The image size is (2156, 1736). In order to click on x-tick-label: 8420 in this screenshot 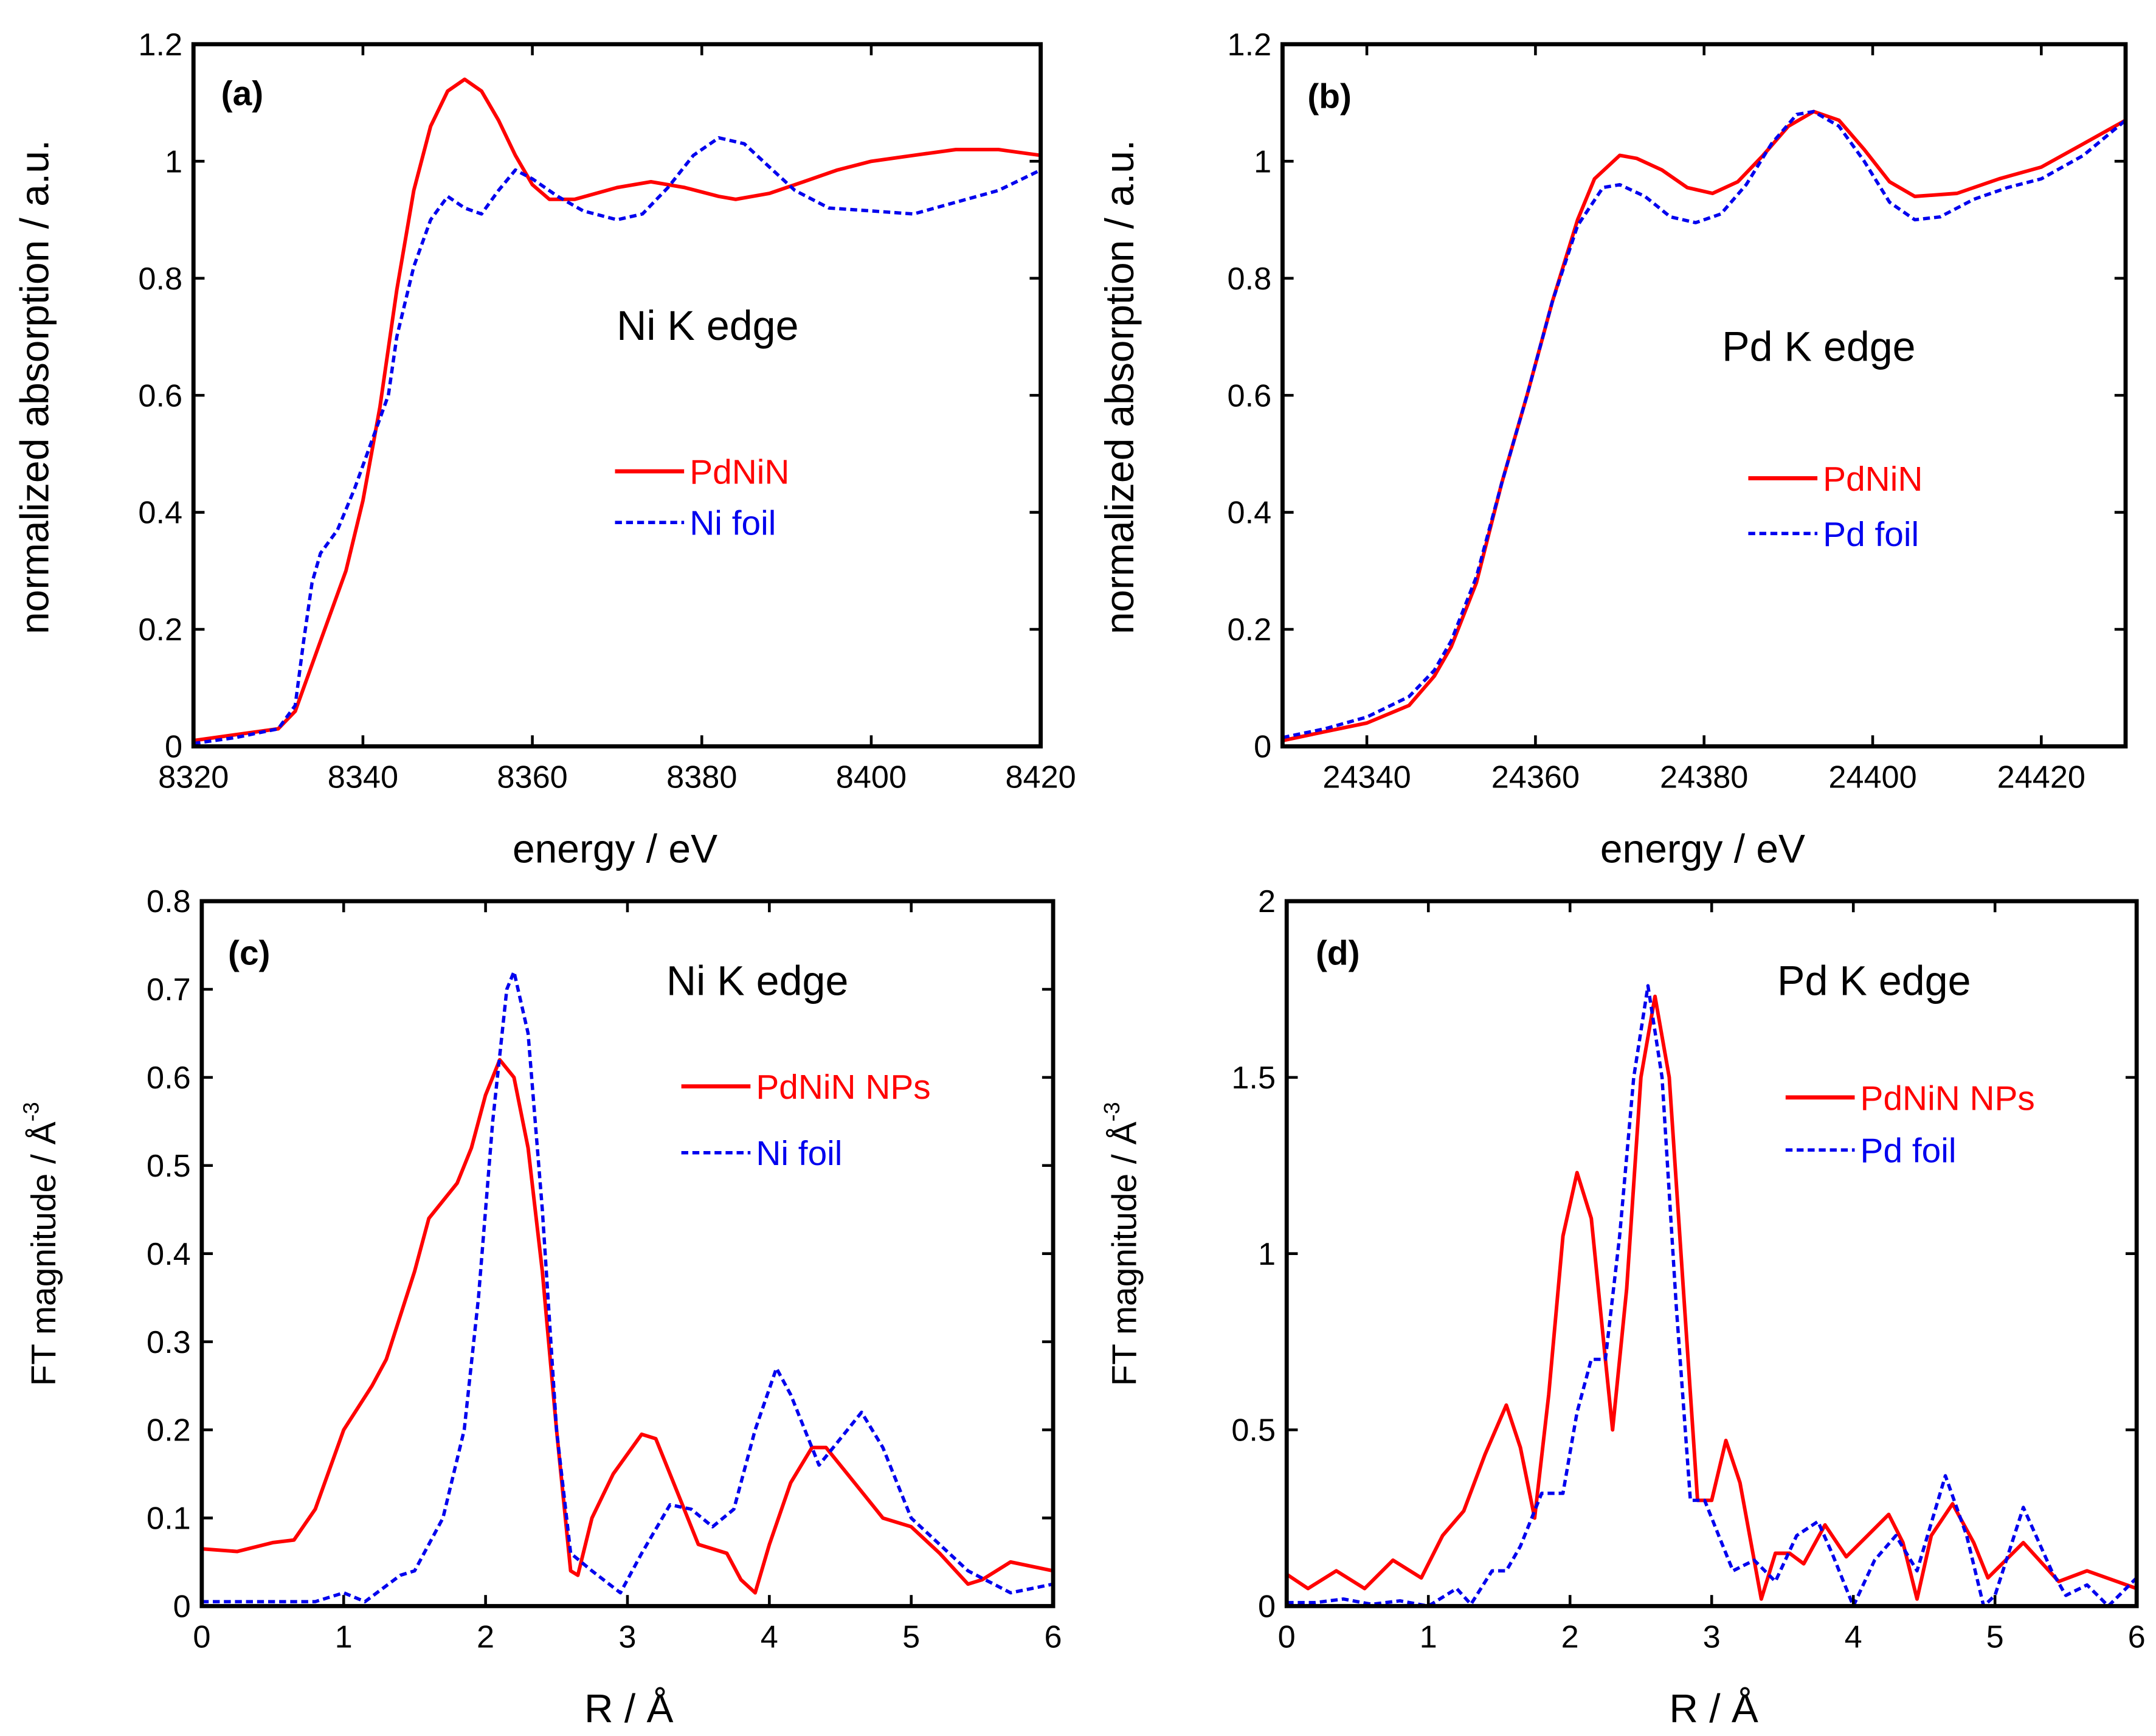, I will do `click(1040, 777)`.